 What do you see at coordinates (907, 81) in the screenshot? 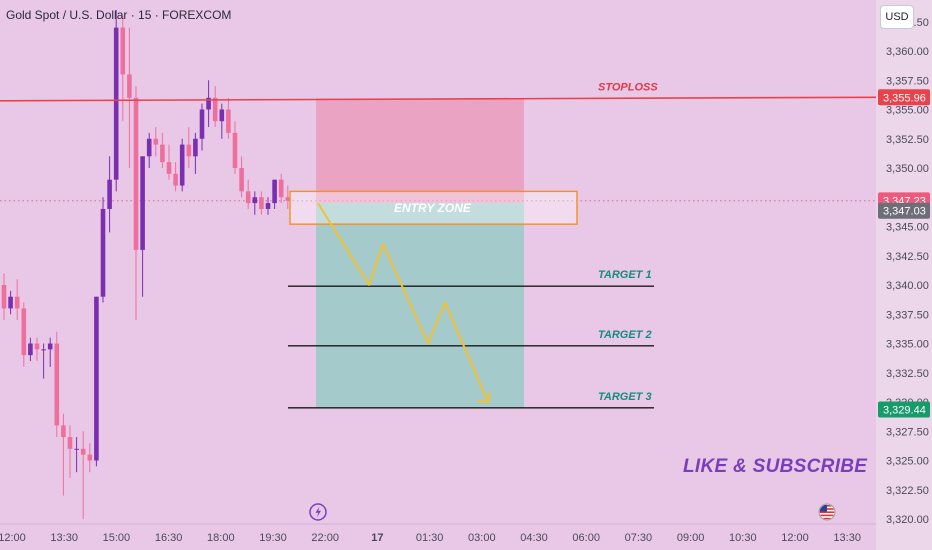
I see `price-tick-label: 3,357.50` at bounding box center [907, 81].